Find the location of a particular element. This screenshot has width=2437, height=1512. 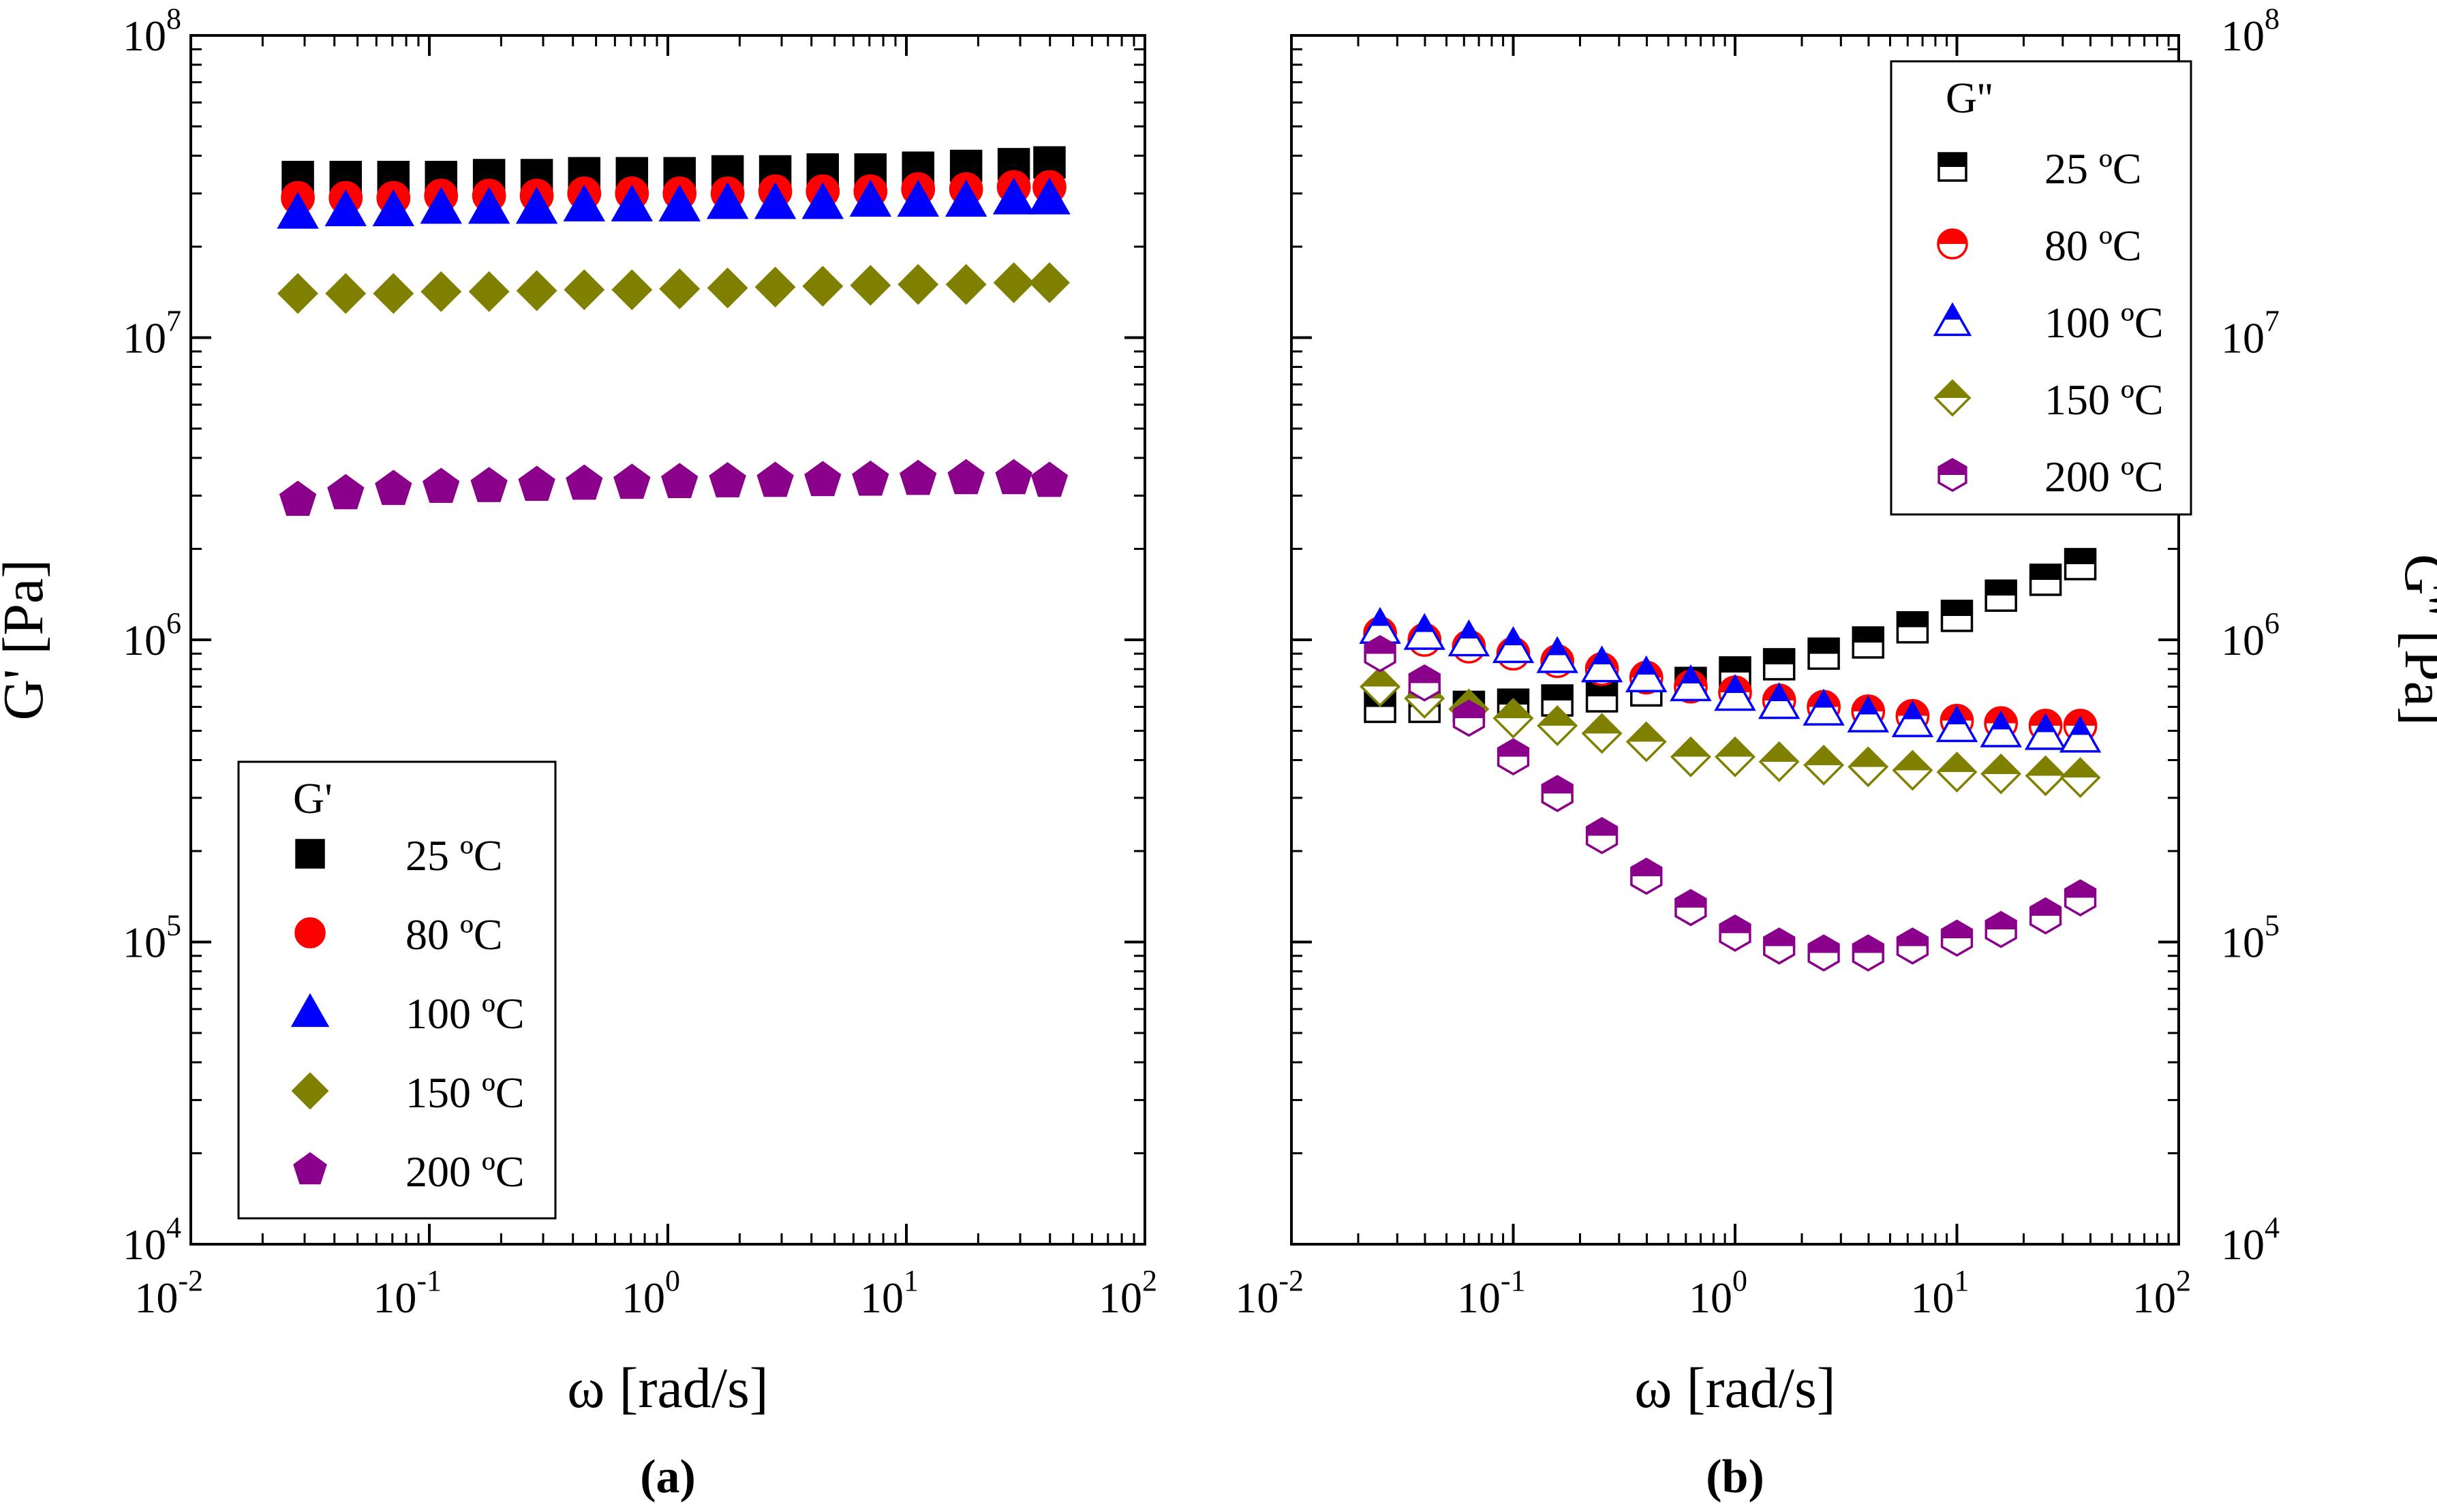

legend-label: 150 ºC is located at coordinates (465, 1092).